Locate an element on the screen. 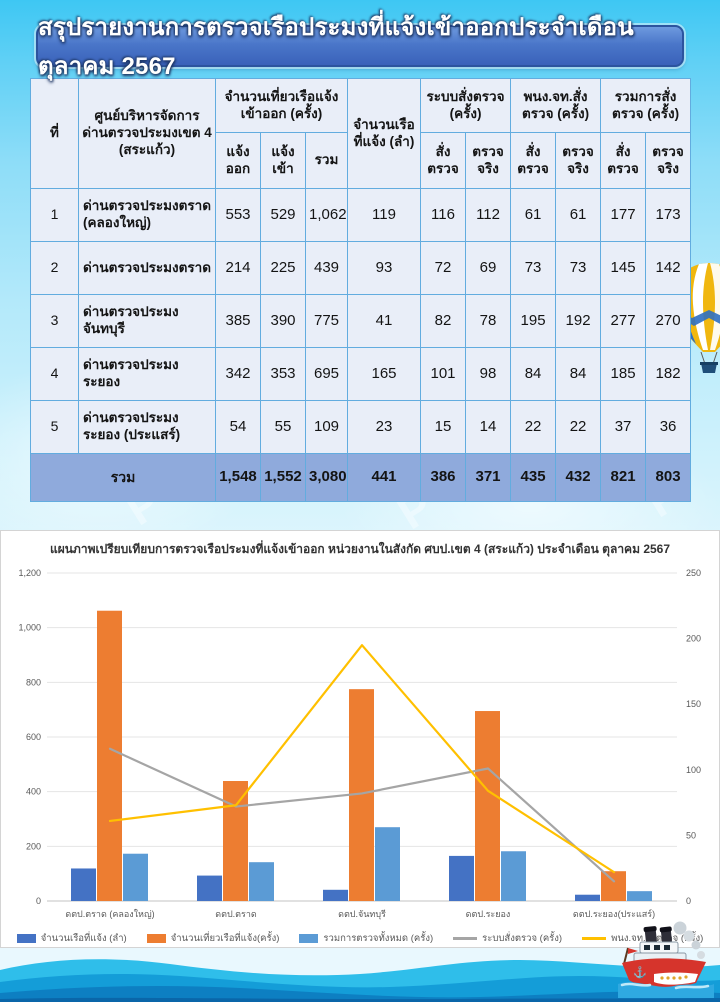 This screenshot has width=720, height=1002. cell-value: 116 is located at coordinates (443, 215).